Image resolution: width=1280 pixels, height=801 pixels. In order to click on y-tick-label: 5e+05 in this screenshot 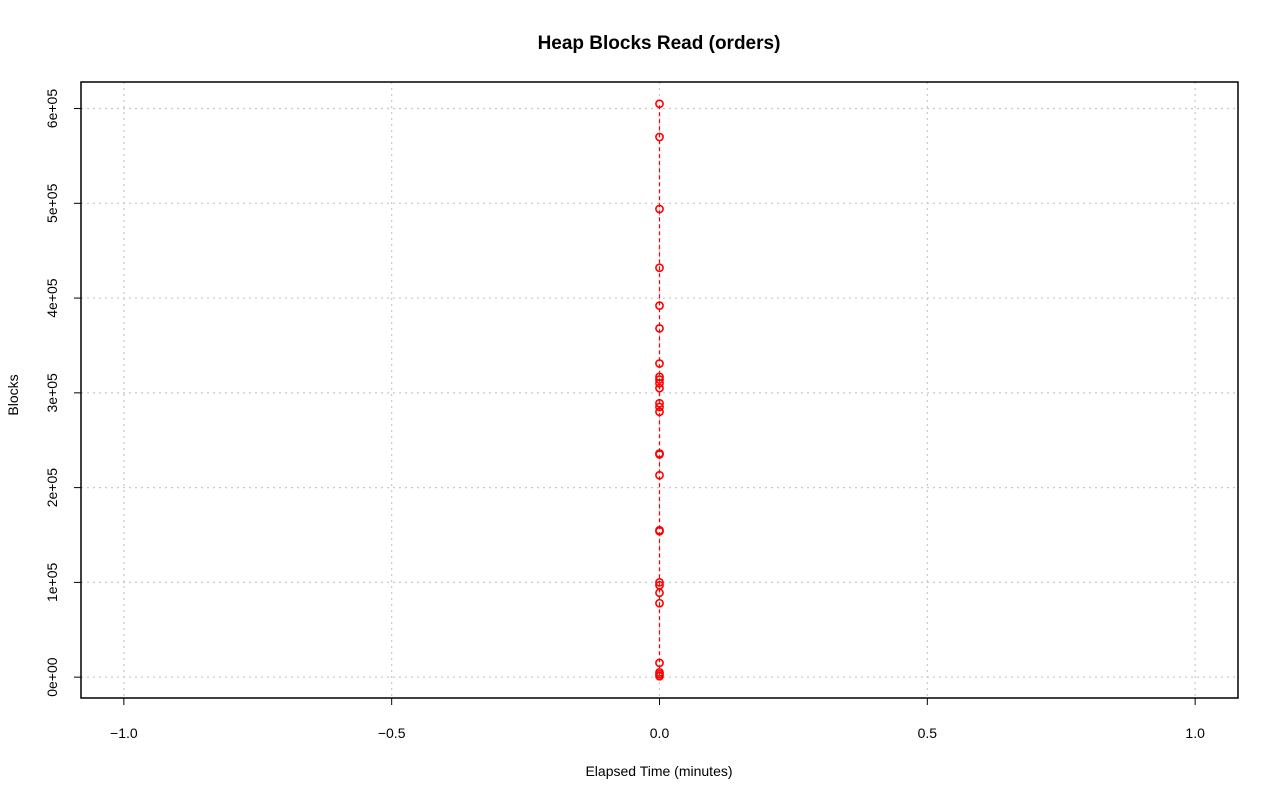, I will do `click(52, 203)`.